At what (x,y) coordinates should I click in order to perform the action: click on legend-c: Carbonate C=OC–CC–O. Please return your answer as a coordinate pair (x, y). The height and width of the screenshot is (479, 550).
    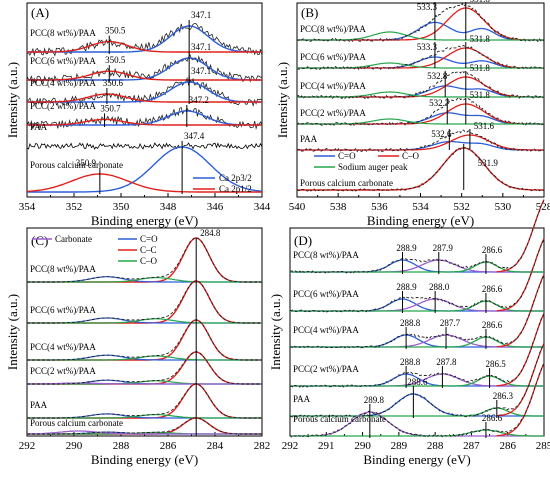
    Looking at the image, I should click on (95, 250).